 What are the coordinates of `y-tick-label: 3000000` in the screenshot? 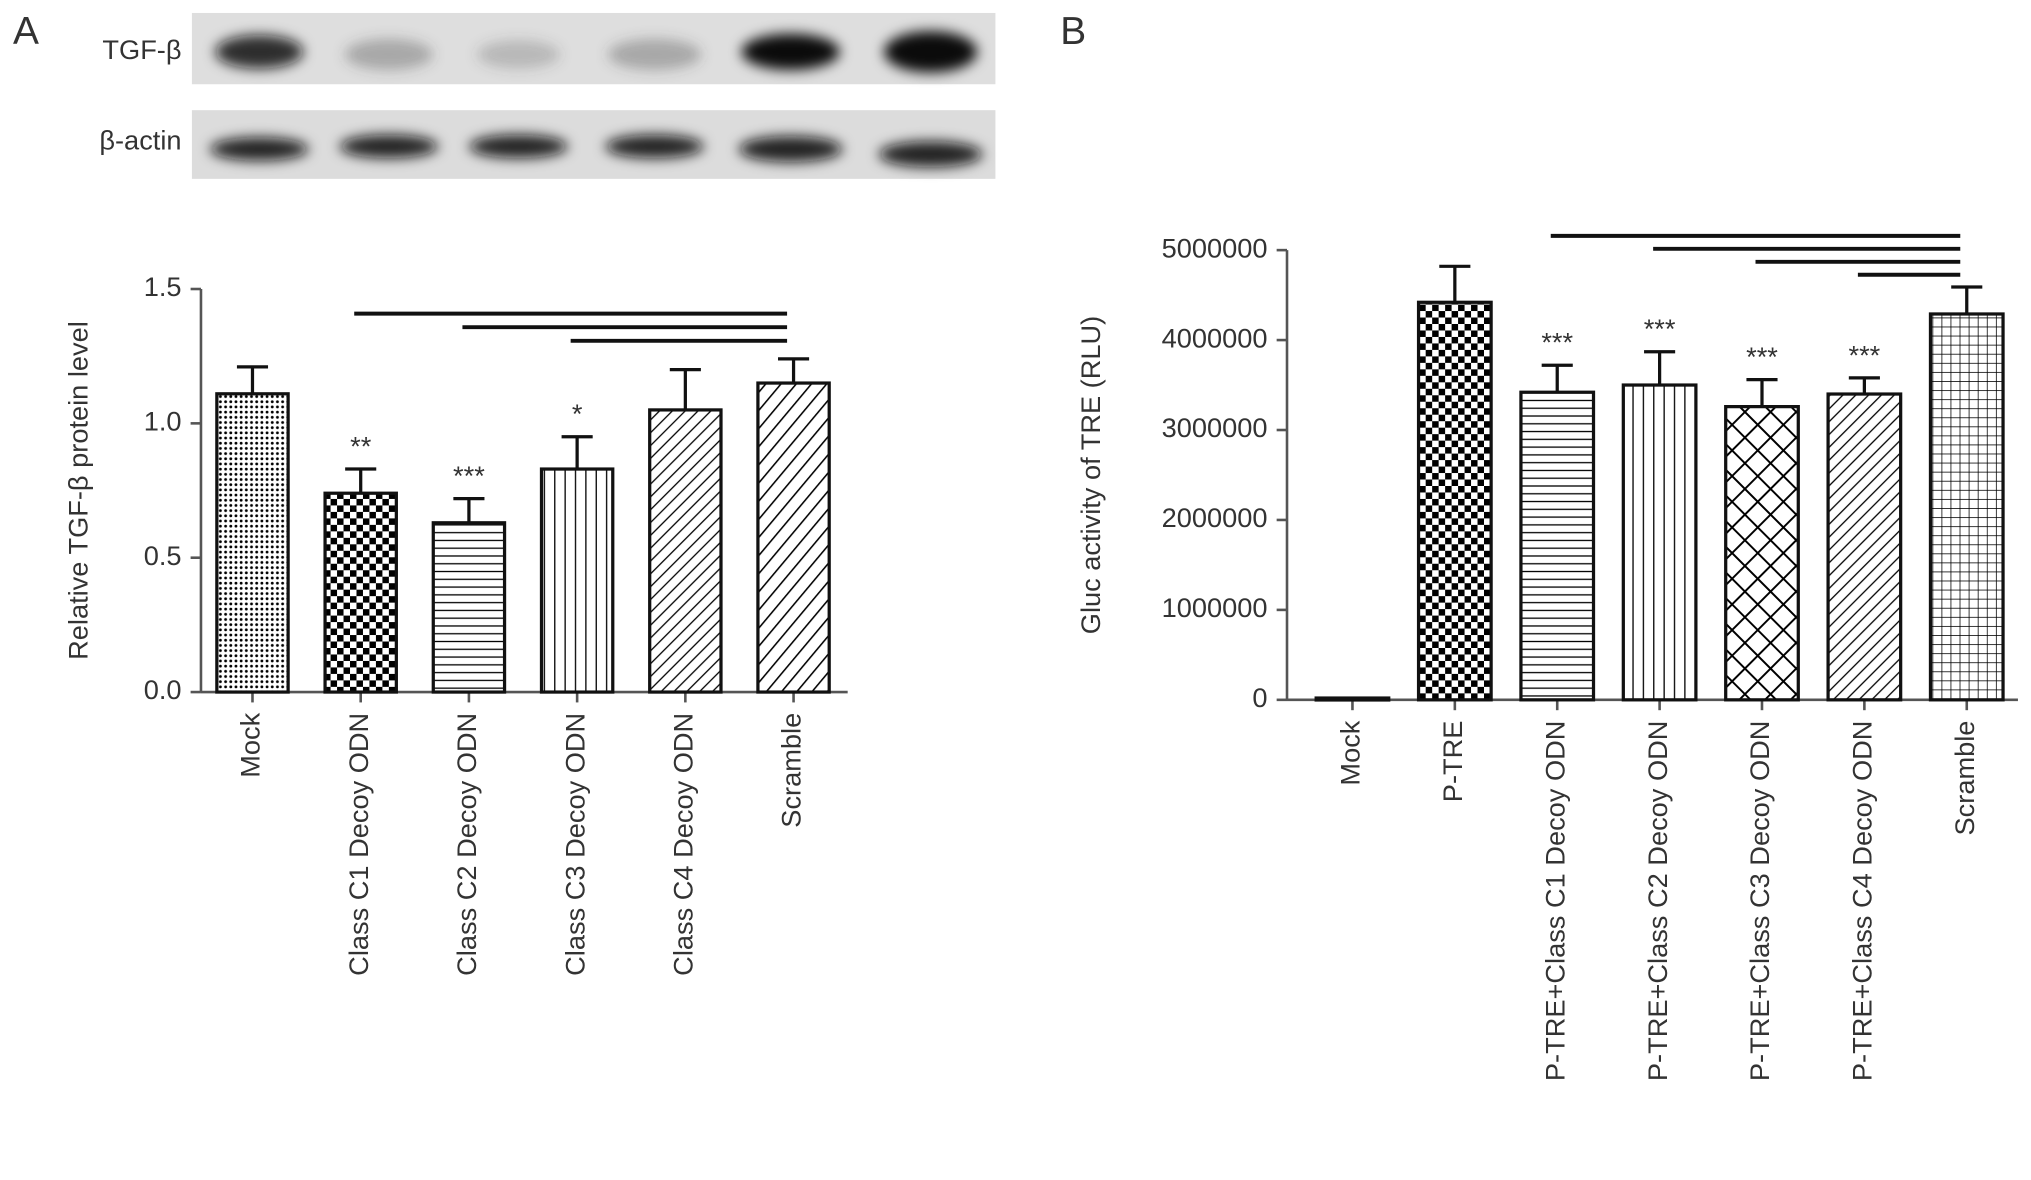 It's located at (1215, 427).